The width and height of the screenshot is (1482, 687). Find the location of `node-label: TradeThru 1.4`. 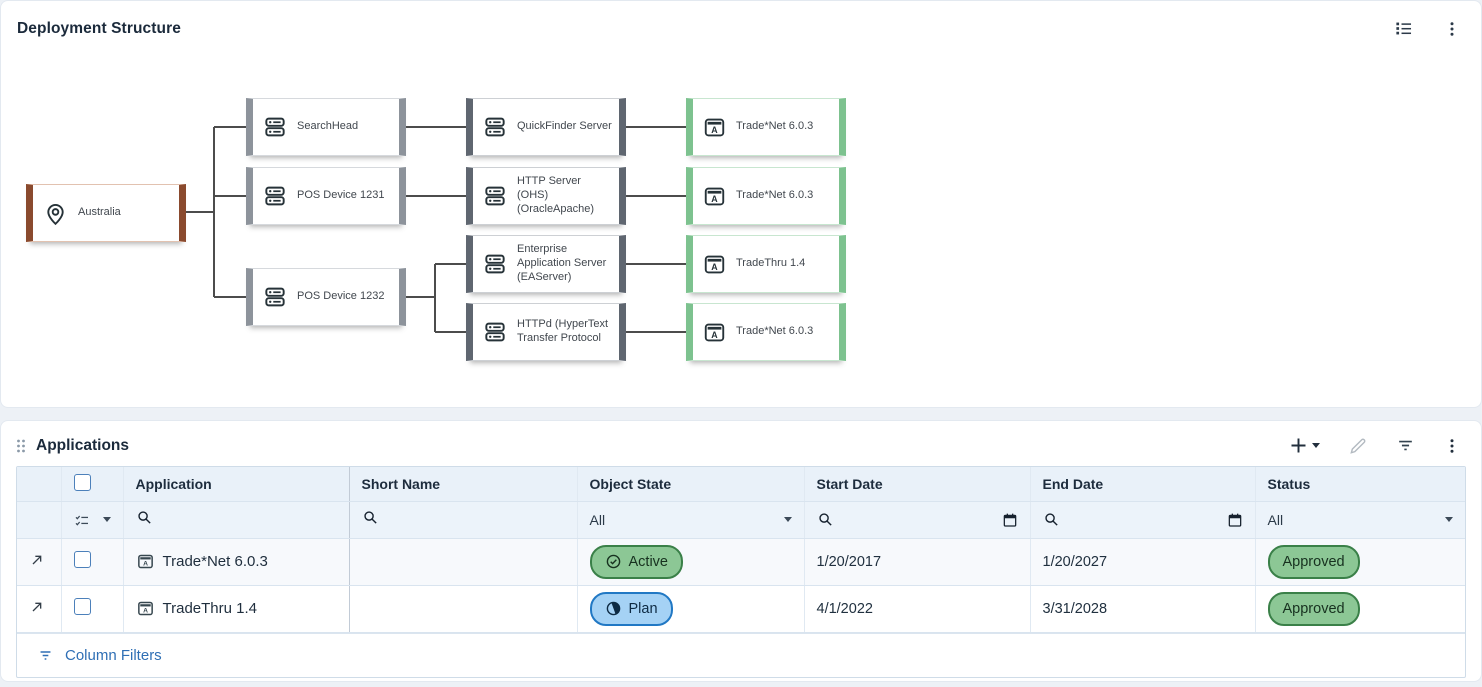

node-label: TradeThru 1.4 is located at coordinates (771, 263).